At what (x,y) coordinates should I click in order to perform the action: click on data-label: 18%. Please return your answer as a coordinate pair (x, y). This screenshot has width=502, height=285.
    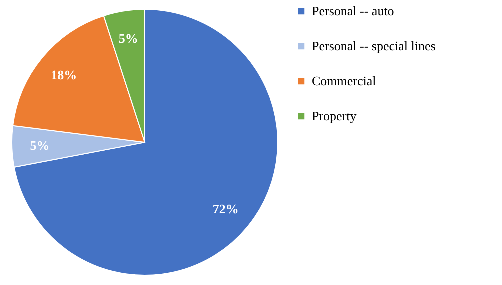
    Looking at the image, I should click on (64, 75).